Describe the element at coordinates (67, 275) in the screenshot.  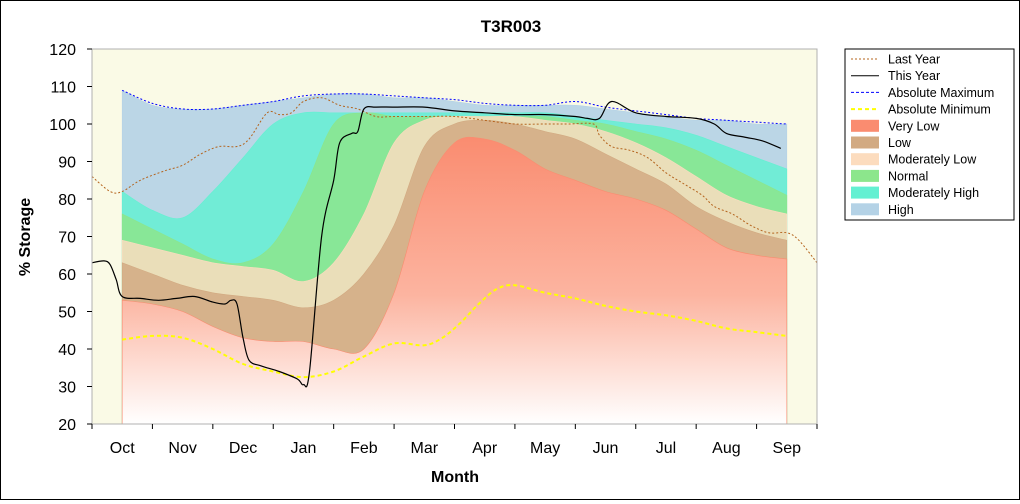
I see `y-tick-label: 60` at that location.